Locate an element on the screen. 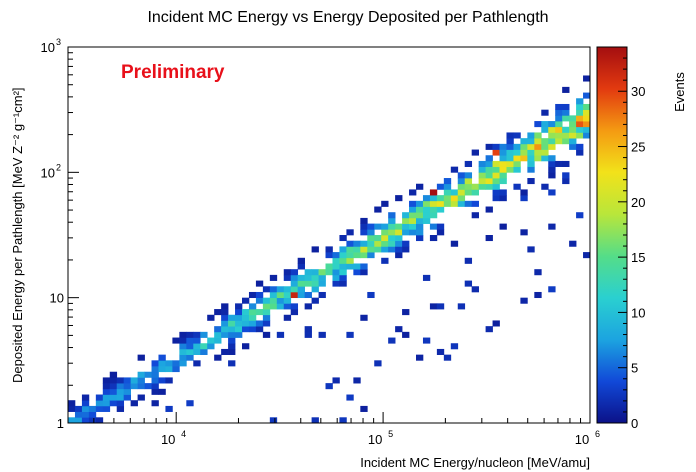 The image size is (696, 472). y-tick-exponent: 2 is located at coordinates (58, 167).